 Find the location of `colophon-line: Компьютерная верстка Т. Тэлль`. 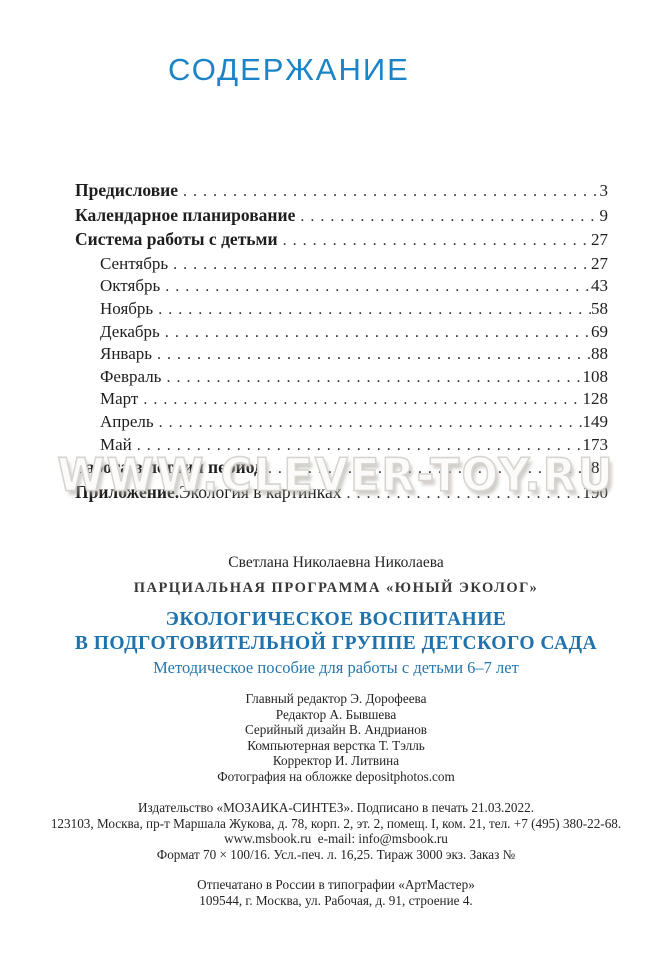

colophon-line: Компьютерная верстка Т. Тэлль is located at coordinates (336, 745).